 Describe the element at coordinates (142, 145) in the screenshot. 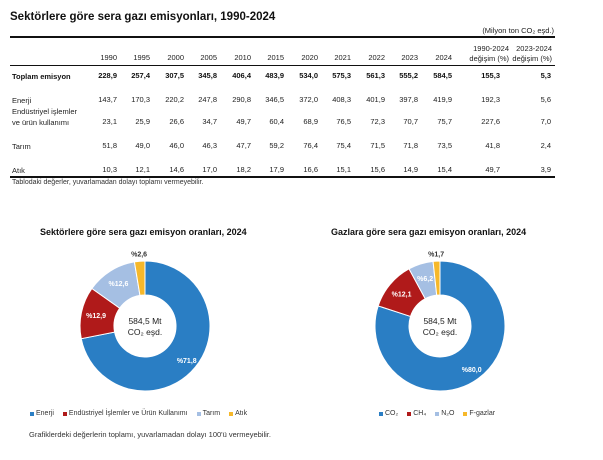

I see `table-cell: 49,0` at that location.